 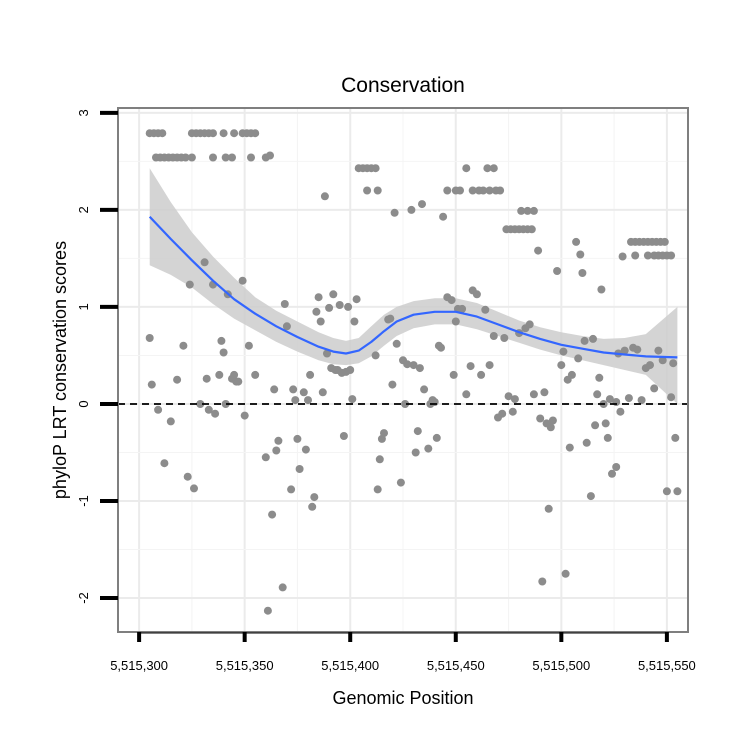 What do you see at coordinates (97, 356) in the screenshot?
I see `y-axis: -2 -1 0 1 2 3` at bounding box center [97, 356].